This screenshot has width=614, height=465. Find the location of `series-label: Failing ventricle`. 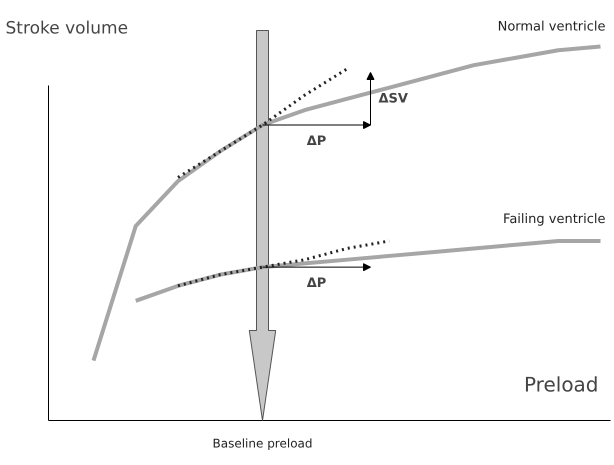

series-label: Failing ventricle is located at coordinates (554, 219).